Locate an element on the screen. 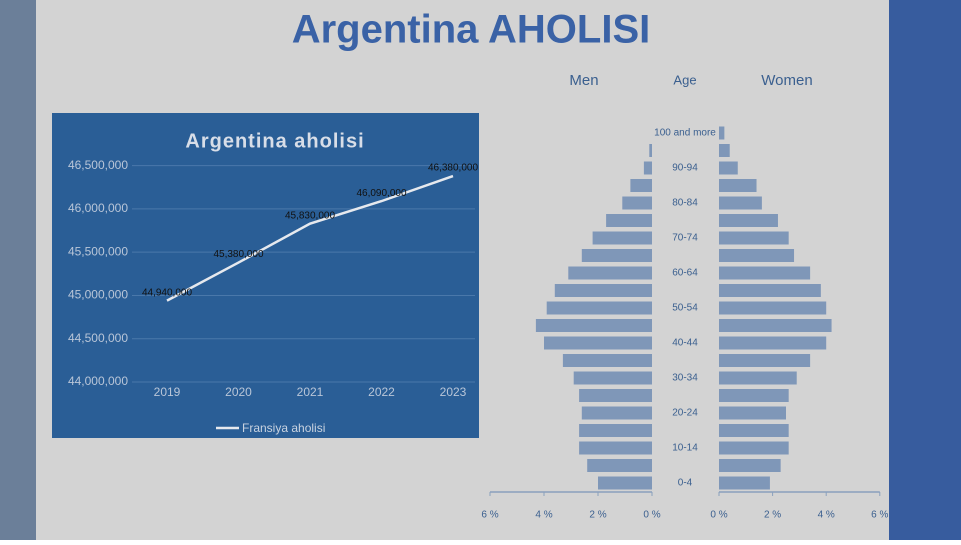 Image resolution: width=961 pixels, height=545 pixels. y-tick-label: 45,500,000 is located at coordinates (98, 251).